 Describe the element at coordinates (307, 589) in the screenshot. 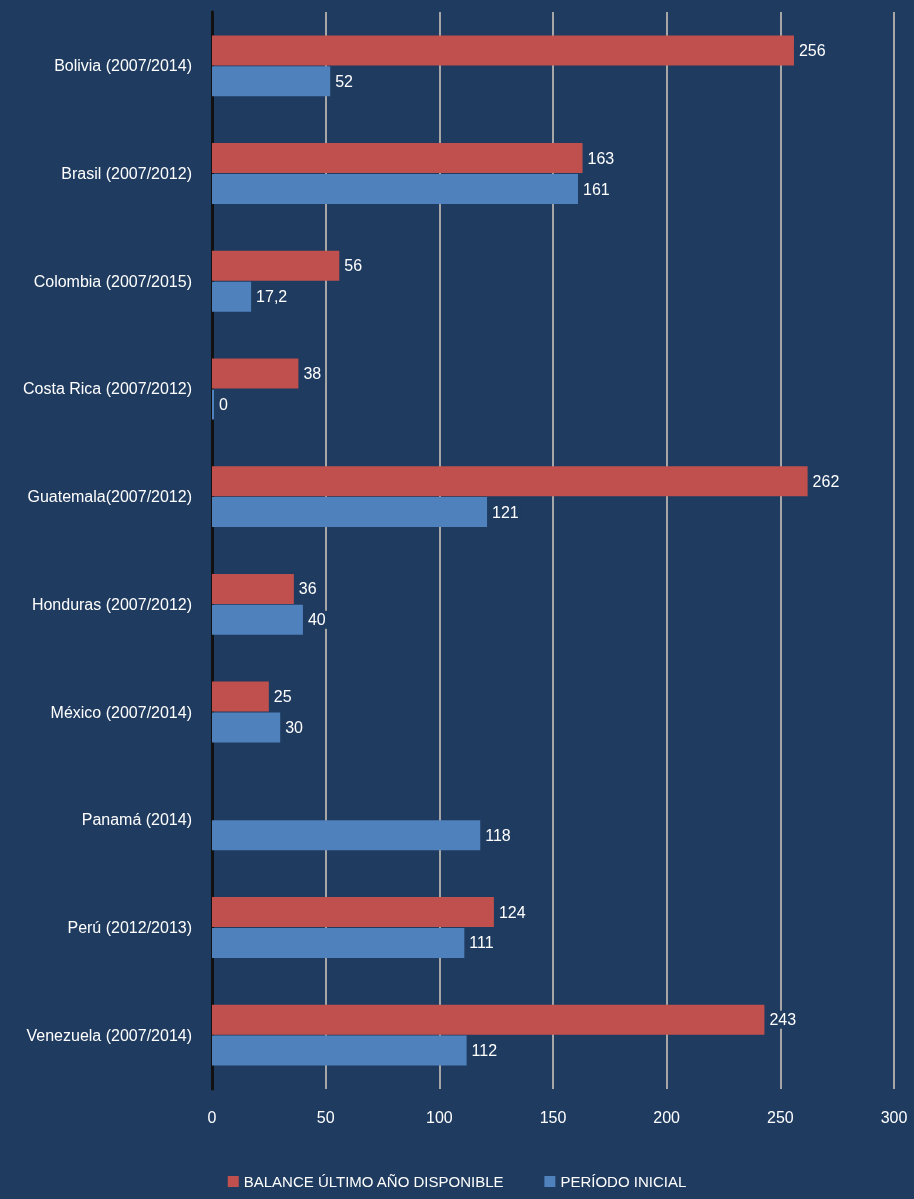

I see `data-label: 36` at that location.